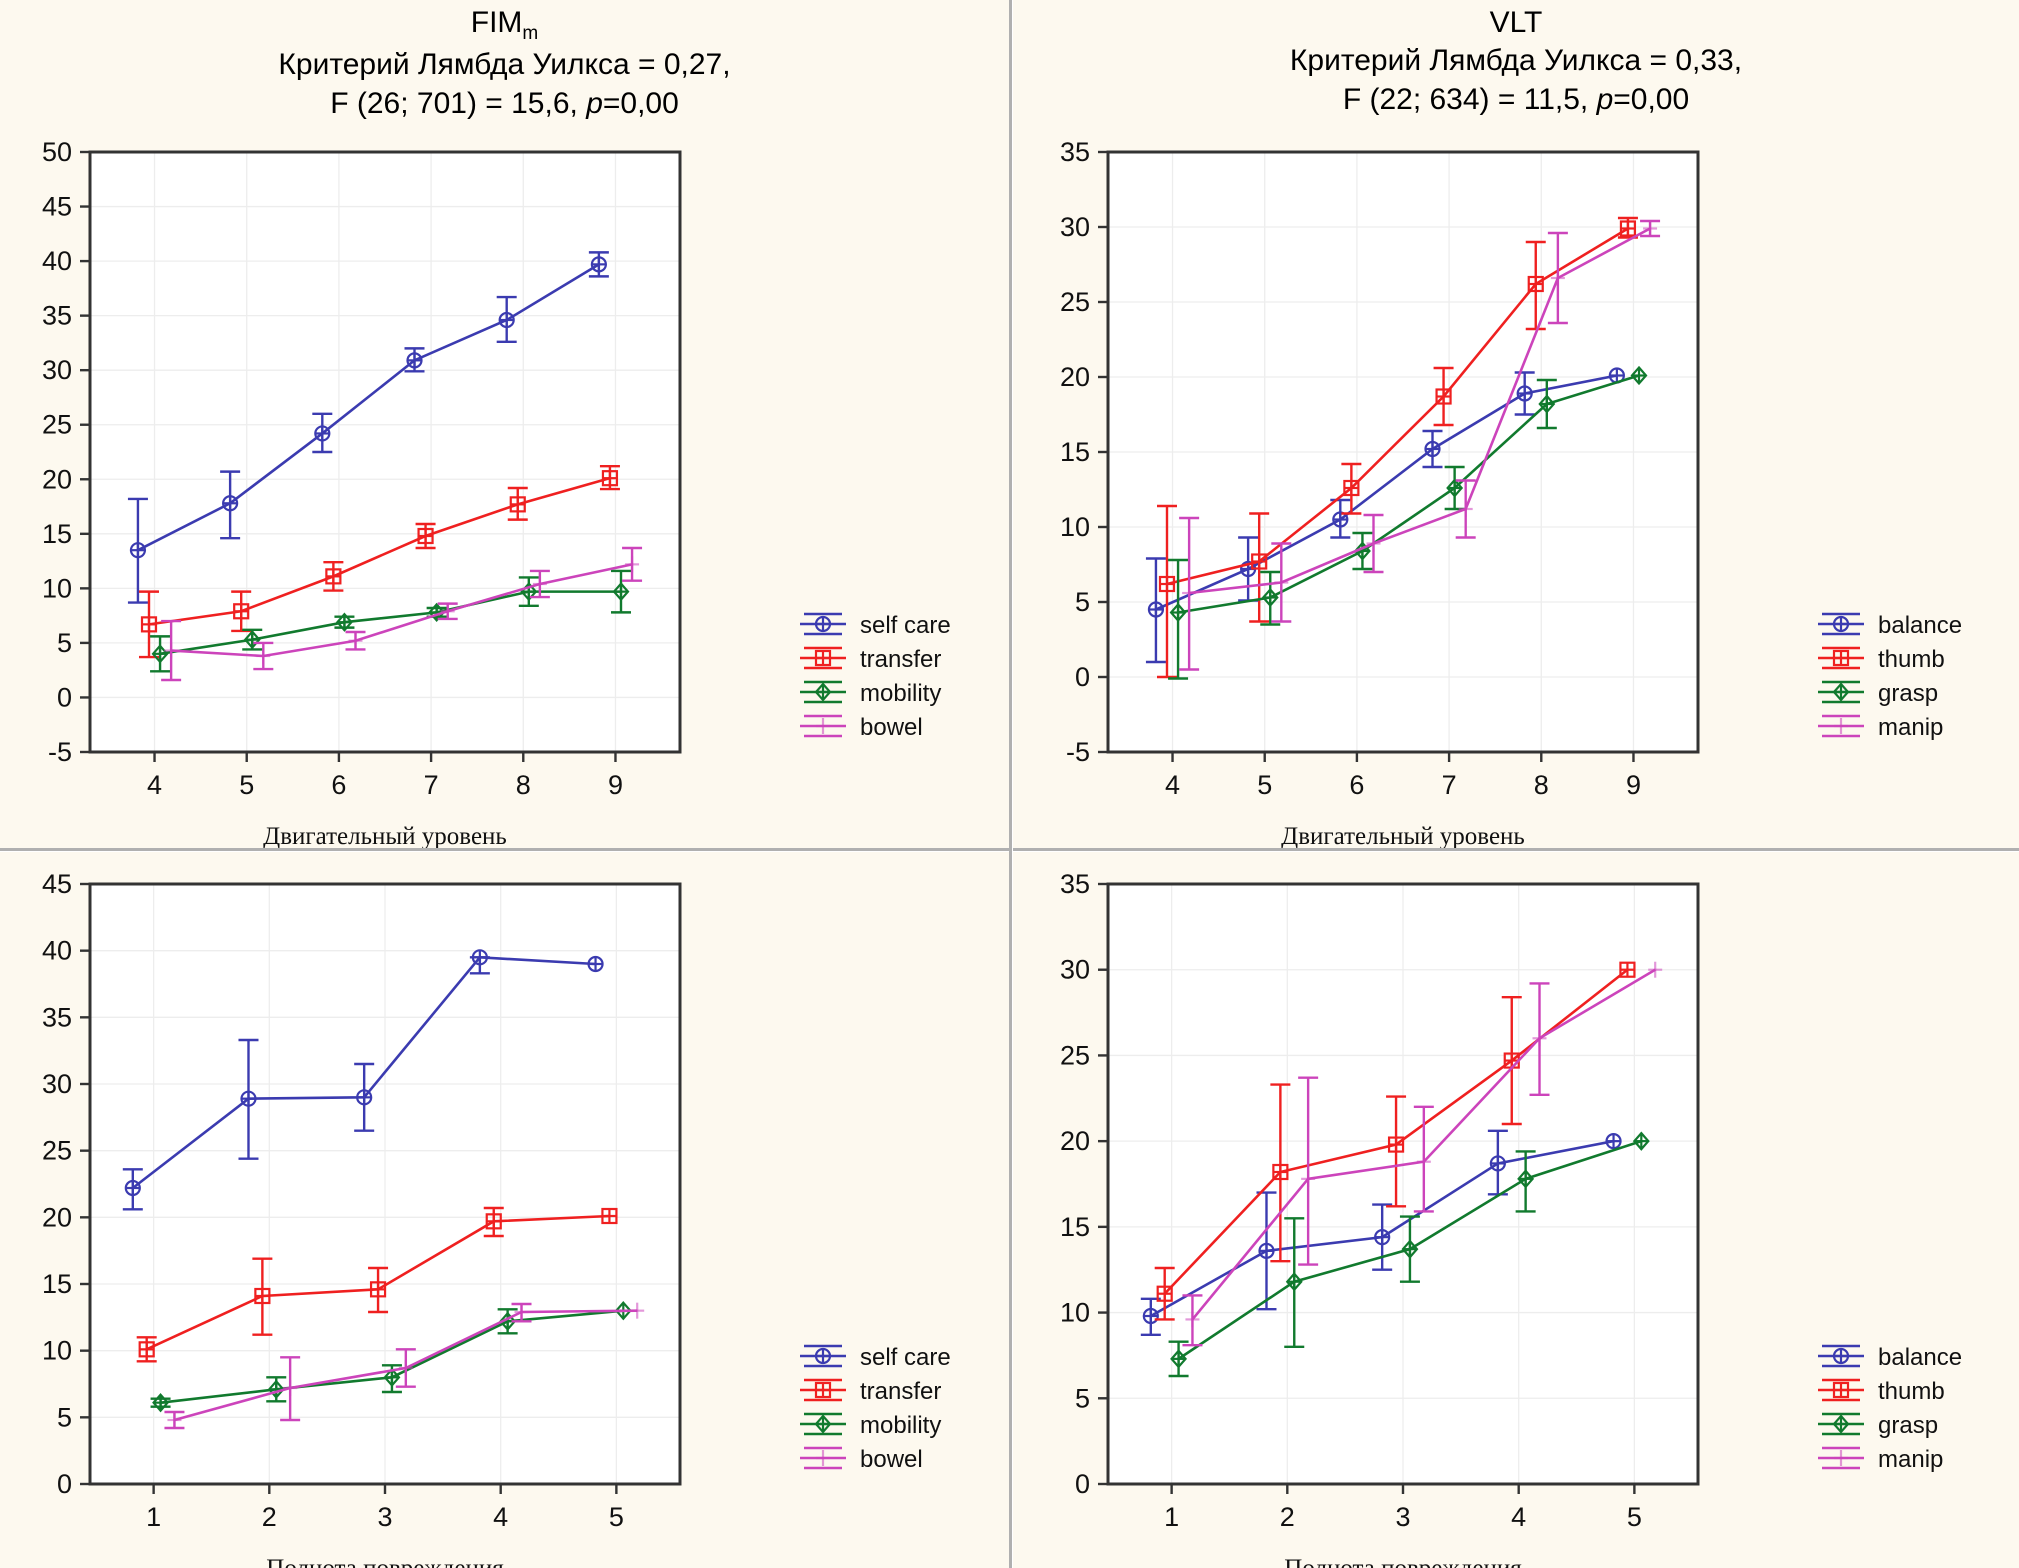 The image size is (2019, 1568). I want to click on x-tick-label: 6, so click(338, 785).